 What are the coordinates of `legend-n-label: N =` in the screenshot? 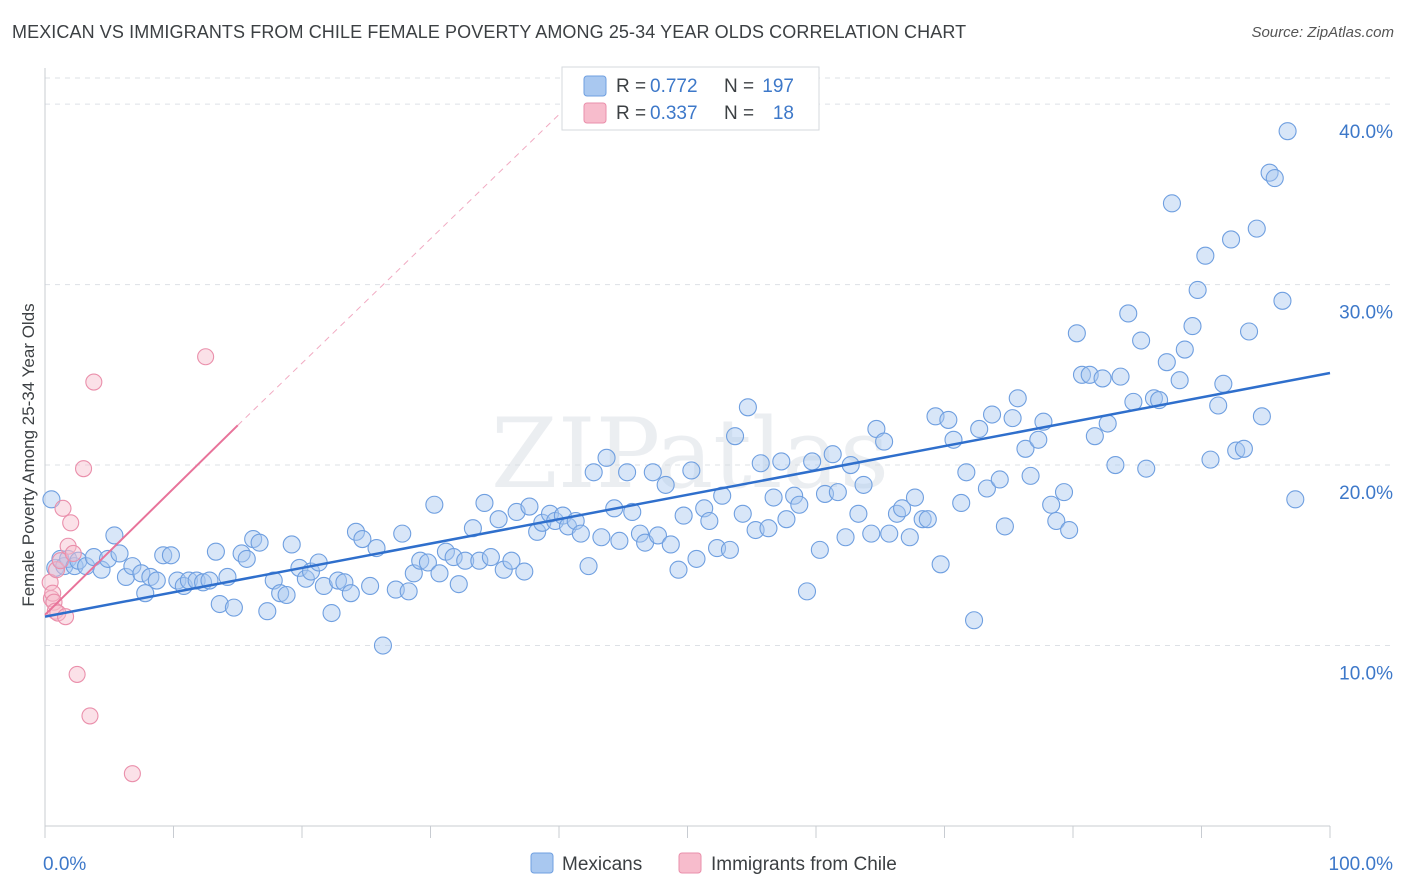 It's located at (739, 86).